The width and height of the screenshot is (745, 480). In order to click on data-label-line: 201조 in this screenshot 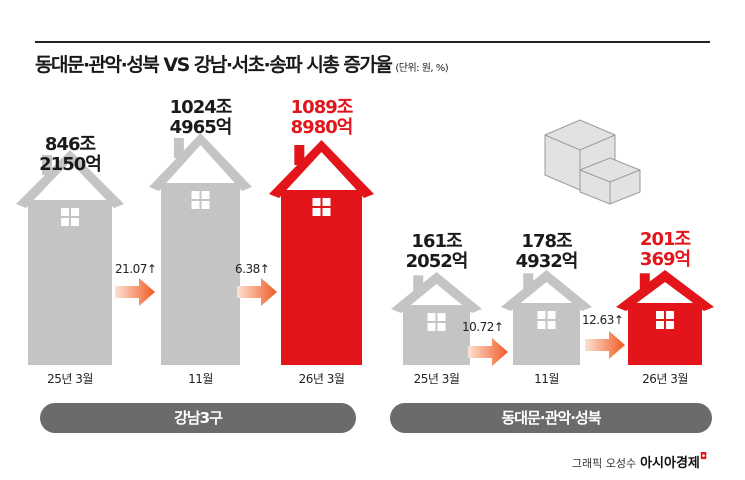, I will do `click(665, 239)`.